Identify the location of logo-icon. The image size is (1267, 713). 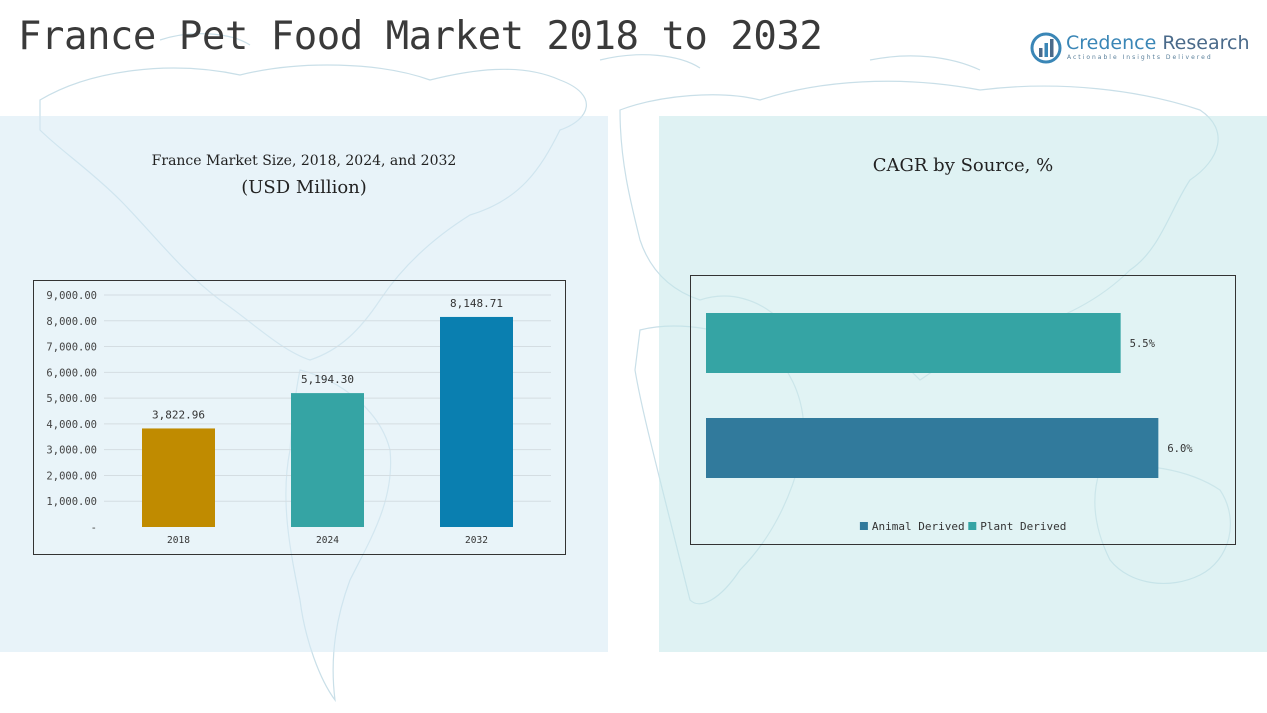
(1046, 48).